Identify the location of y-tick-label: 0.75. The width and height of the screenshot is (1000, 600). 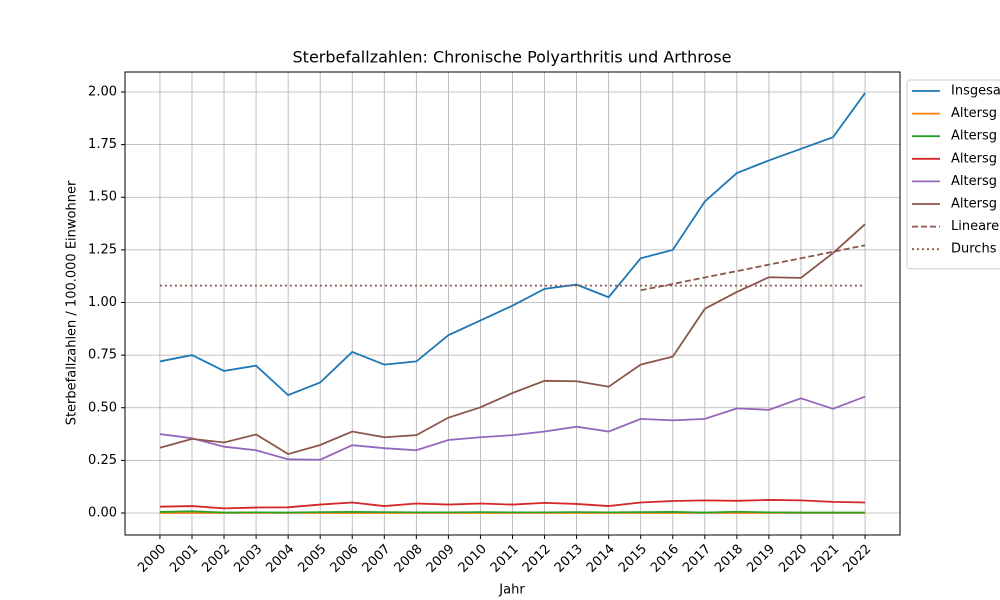
(102, 355).